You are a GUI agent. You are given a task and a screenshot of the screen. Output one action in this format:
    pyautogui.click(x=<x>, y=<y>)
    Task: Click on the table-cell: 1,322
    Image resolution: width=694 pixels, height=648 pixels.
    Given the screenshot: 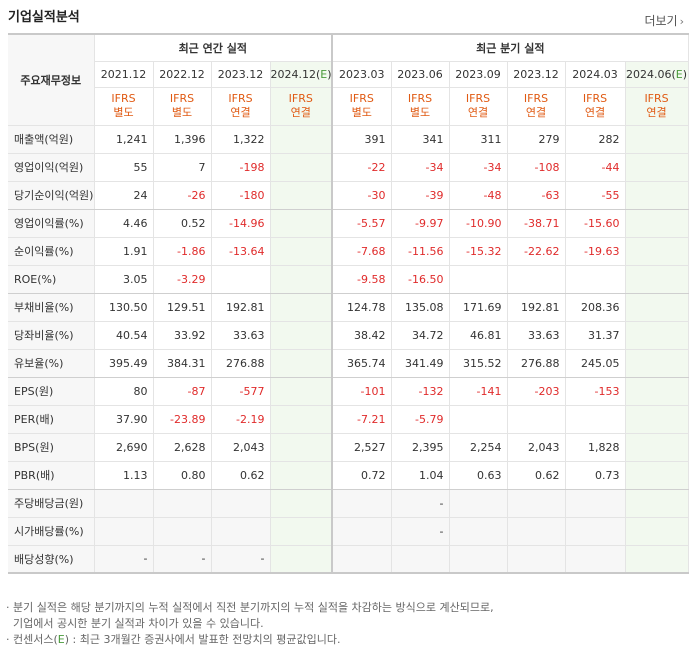 What is the action you would take?
    pyautogui.click(x=241, y=139)
    